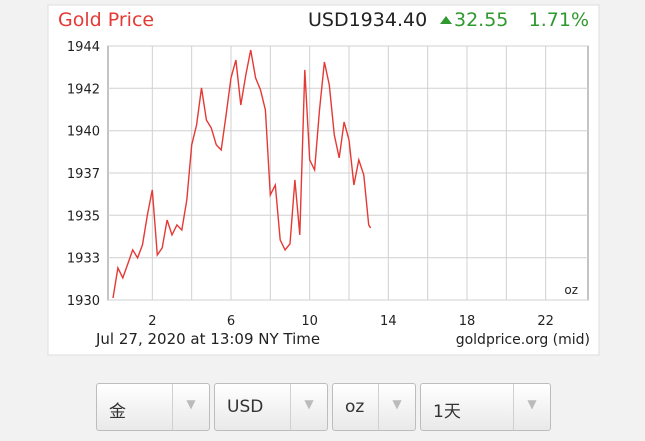 The image size is (645, 441). What do you see at coordinates (545, 321) in the screenshot?
I see `x-tick-label: 22` at bounding box center [545, 321].